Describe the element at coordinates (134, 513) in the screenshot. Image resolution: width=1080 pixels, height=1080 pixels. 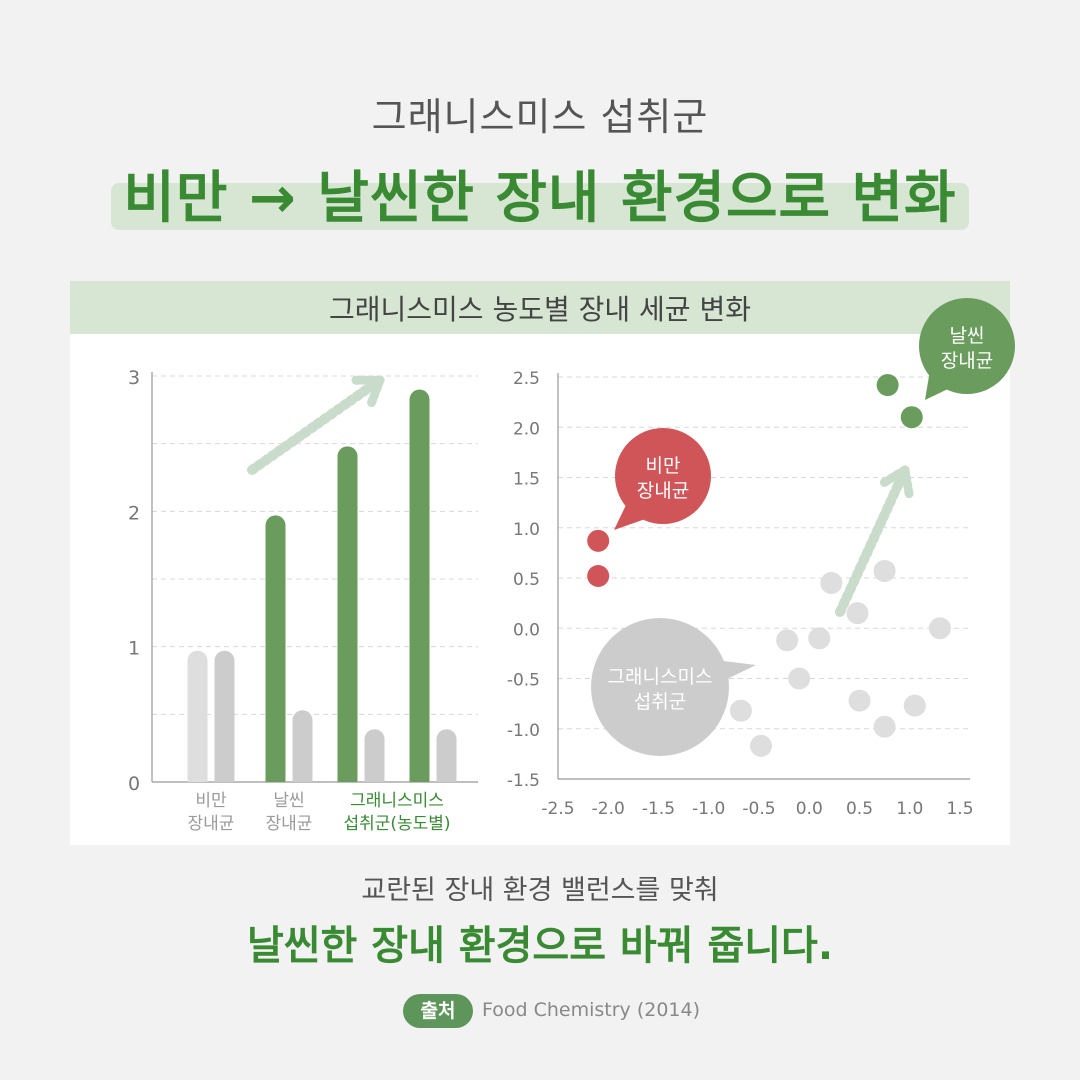
I see `bar-y-tick-label: 2` at that location.